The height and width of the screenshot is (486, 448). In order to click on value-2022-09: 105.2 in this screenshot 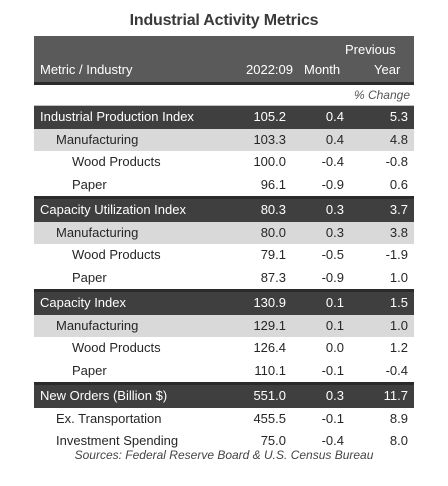, I will do `click(269, 116)`.